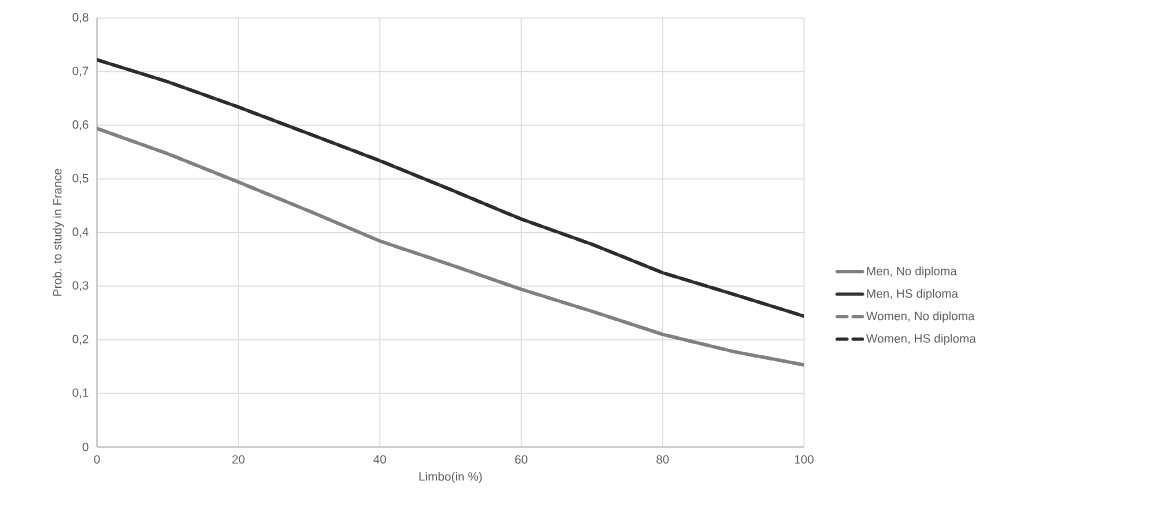  I want to click on legend-label: Men, HS diploma, so click(913, 294).